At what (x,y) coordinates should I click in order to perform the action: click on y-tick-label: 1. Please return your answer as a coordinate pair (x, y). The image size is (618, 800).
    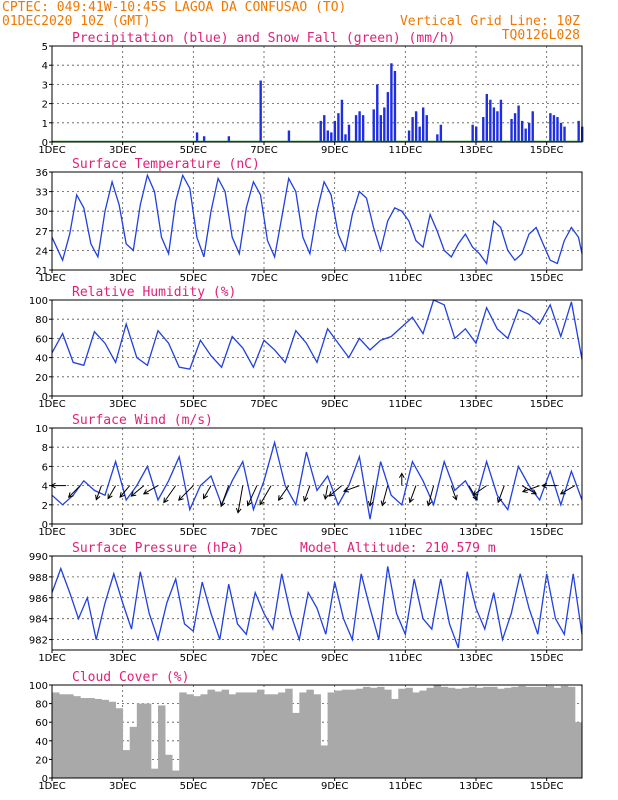
    Looking at the image, I should click on (45, 124).